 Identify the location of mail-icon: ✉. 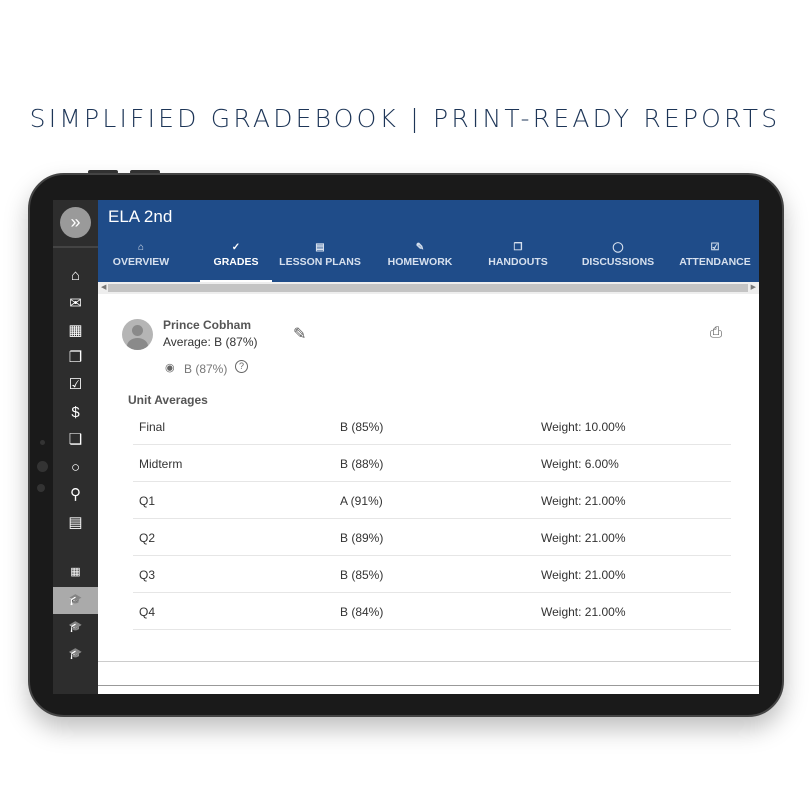
(75, 303).